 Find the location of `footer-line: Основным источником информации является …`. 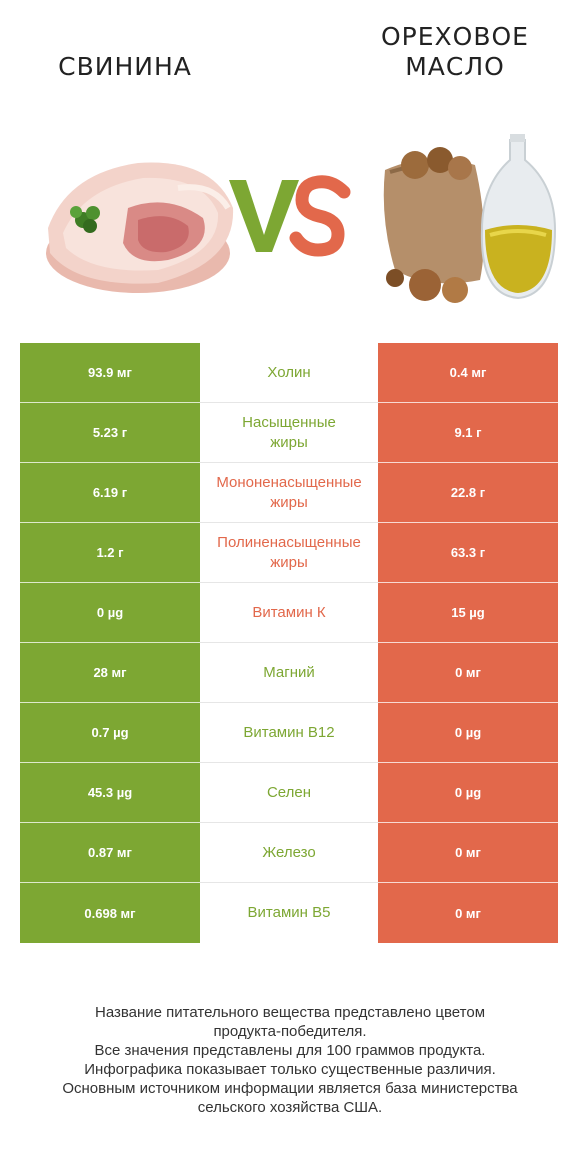

footer-line: Основным источником информации является … is located at coordinates (290, 1088).